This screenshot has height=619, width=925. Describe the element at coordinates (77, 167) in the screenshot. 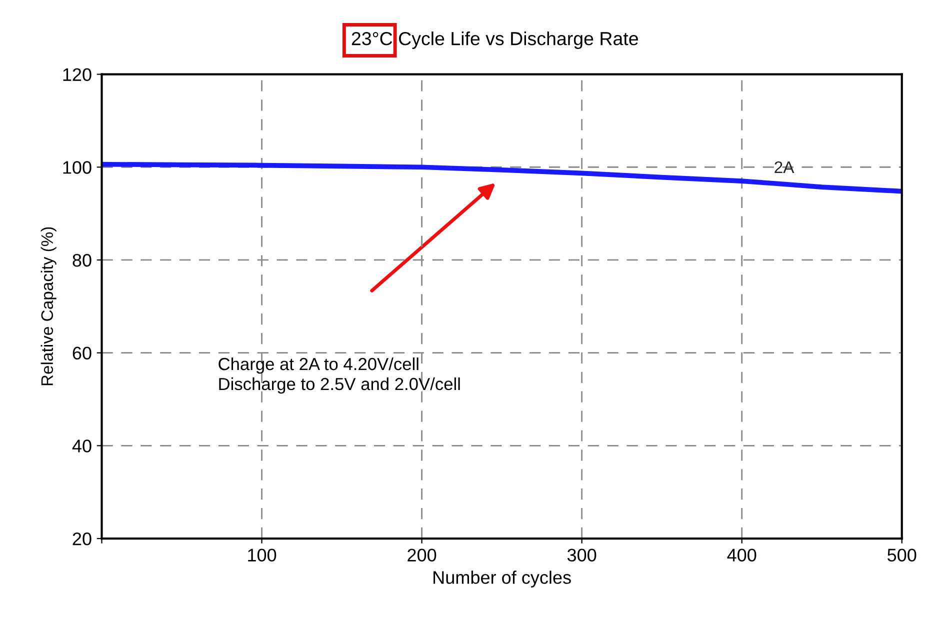

I see `y-tick-label: 100` at that location.